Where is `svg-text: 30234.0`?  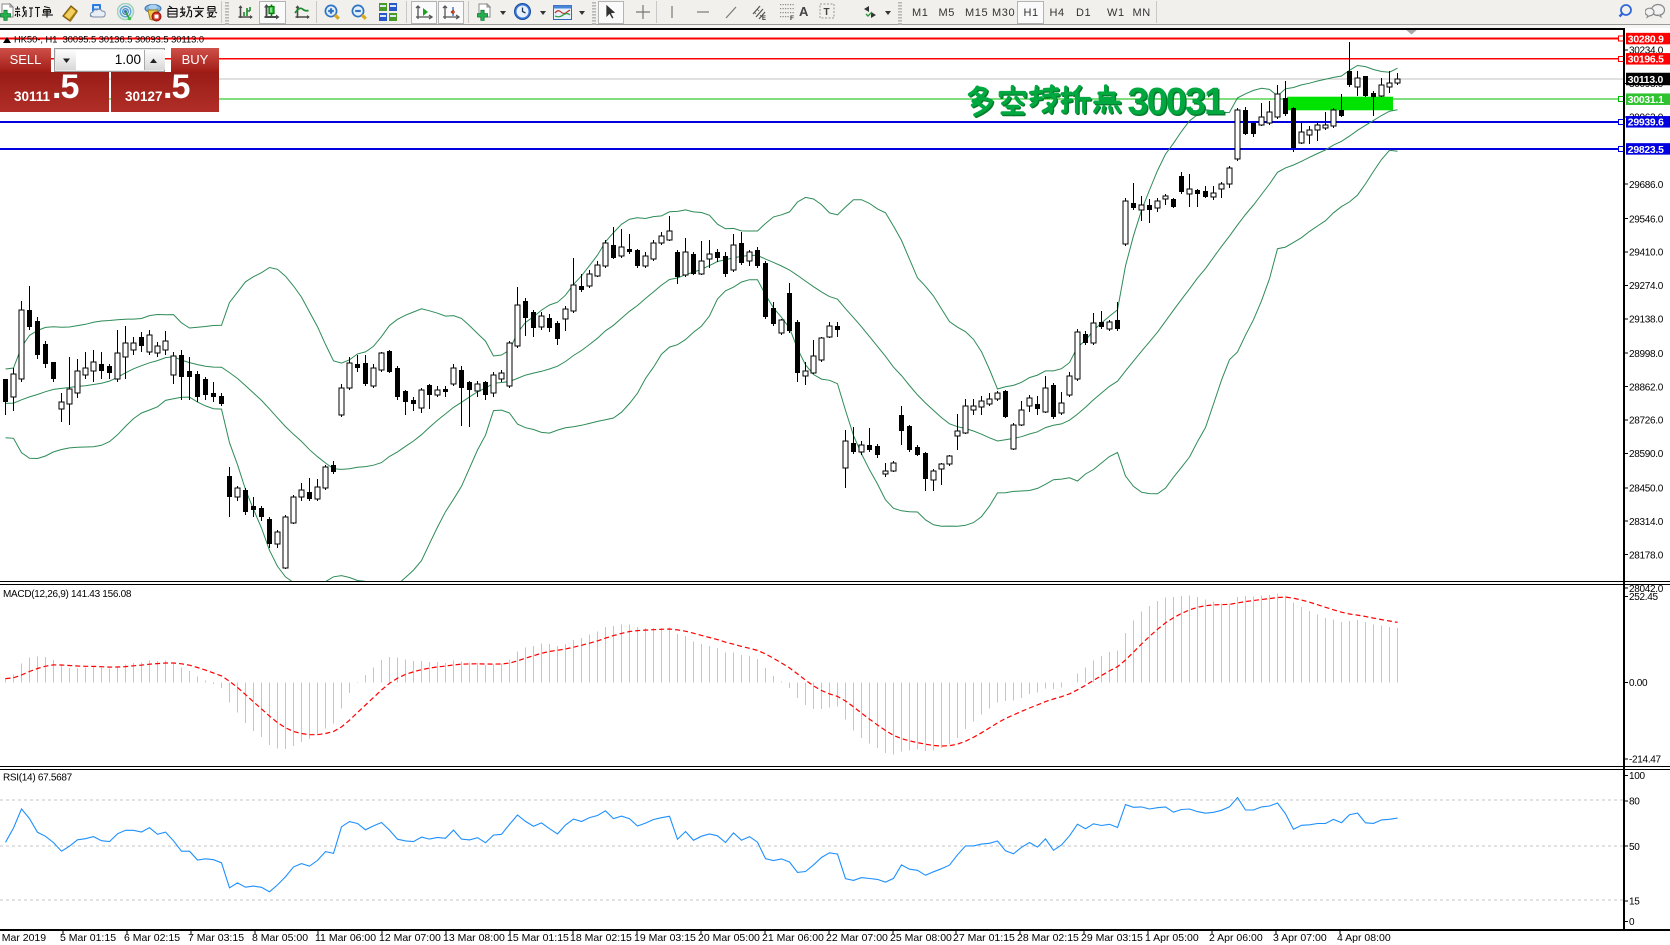
svg-text: 30234.0 is located at coordinates (1646, 51).